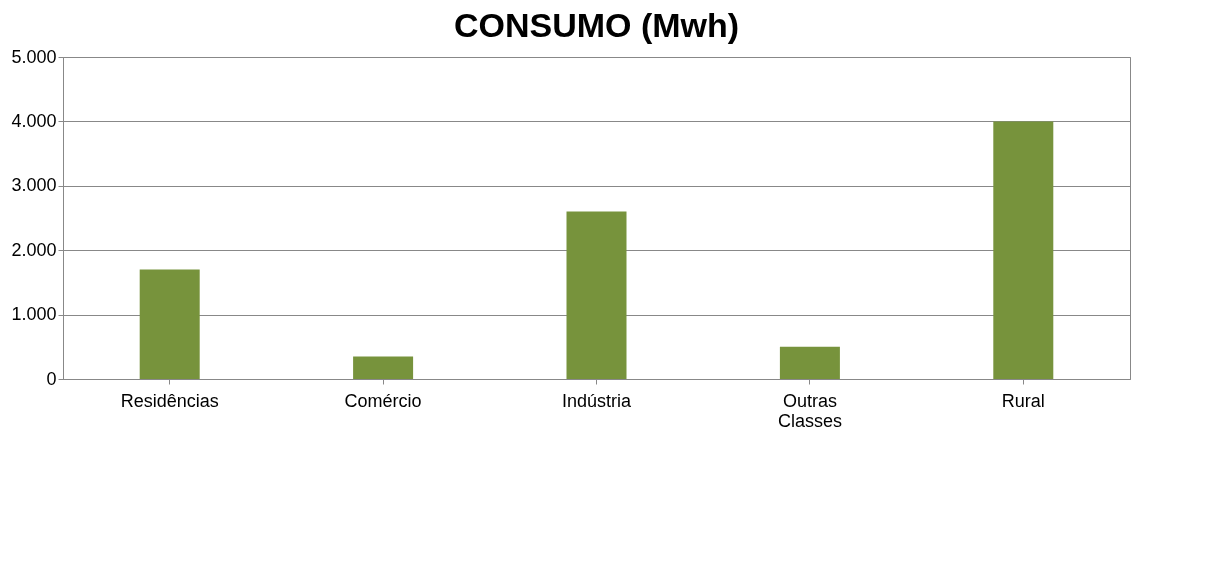 The width and height of the screenshot is (1222, 564). I want to click on y-tick-label: 5.000, so click(34, 56).